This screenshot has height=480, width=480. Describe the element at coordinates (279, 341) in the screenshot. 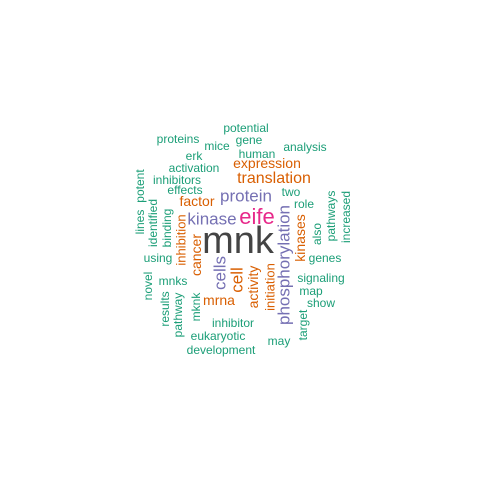

I see `word-may: may` at that location.